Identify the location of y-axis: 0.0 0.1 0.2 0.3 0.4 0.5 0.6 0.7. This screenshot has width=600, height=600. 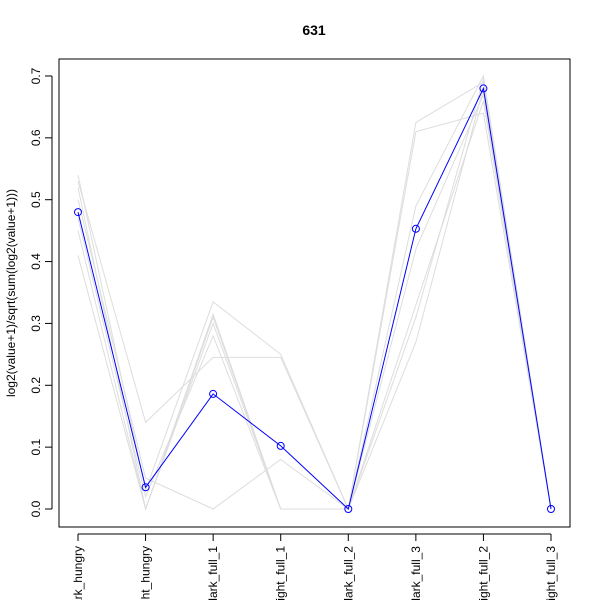
(41, 292).